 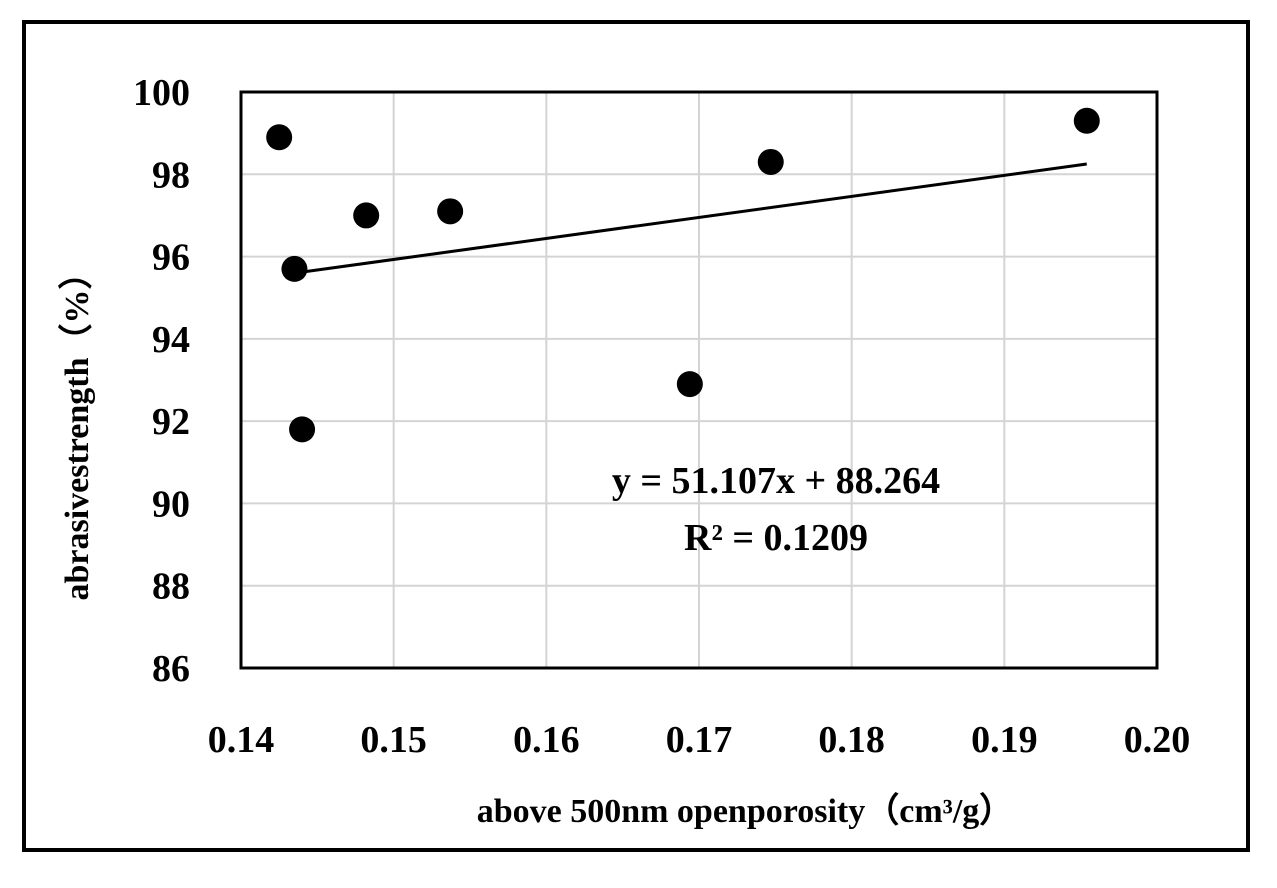 I want to click on y-axis-title: abrasivestrength（%）, so click(x=76, y=427).